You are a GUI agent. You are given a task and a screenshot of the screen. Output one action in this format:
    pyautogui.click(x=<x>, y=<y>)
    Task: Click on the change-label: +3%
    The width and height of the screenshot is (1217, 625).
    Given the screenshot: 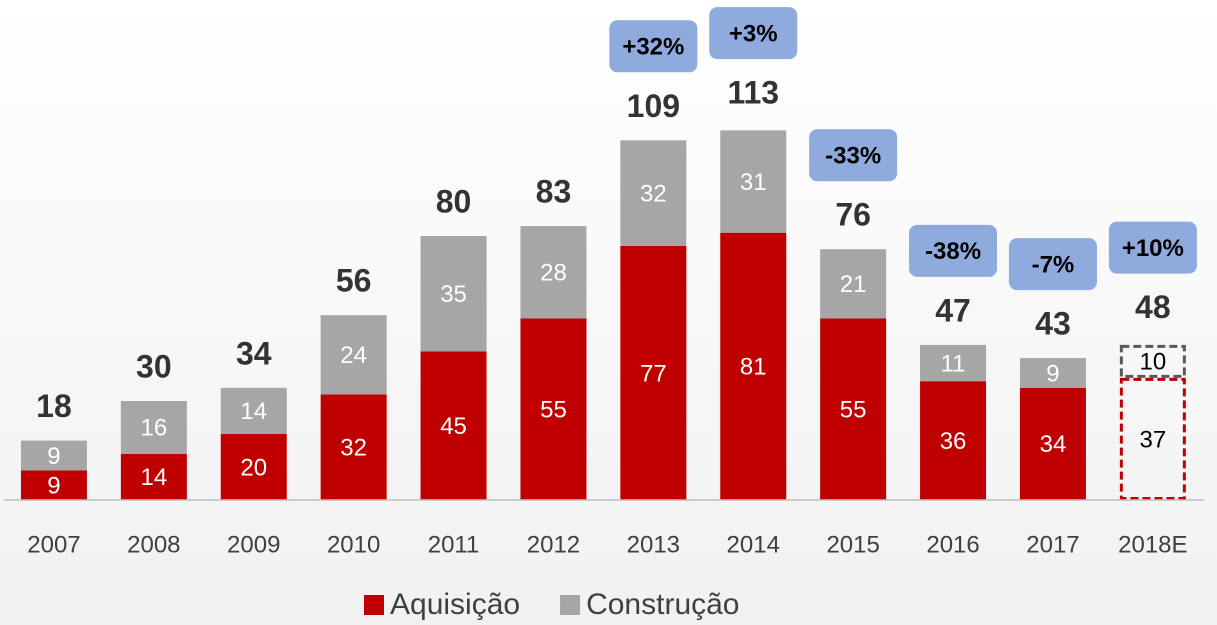 What is the action you would take?
    pyautogui.click(x=753, y=33)
    